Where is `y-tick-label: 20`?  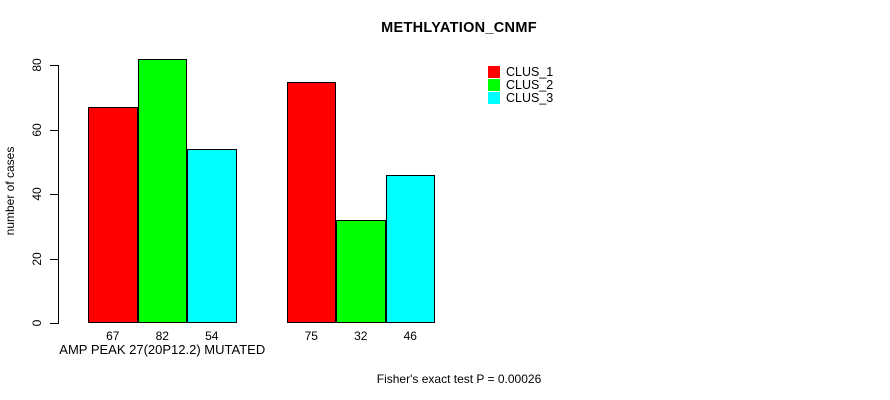 y-tick-label: 20 is located at coordinates (37, 258).